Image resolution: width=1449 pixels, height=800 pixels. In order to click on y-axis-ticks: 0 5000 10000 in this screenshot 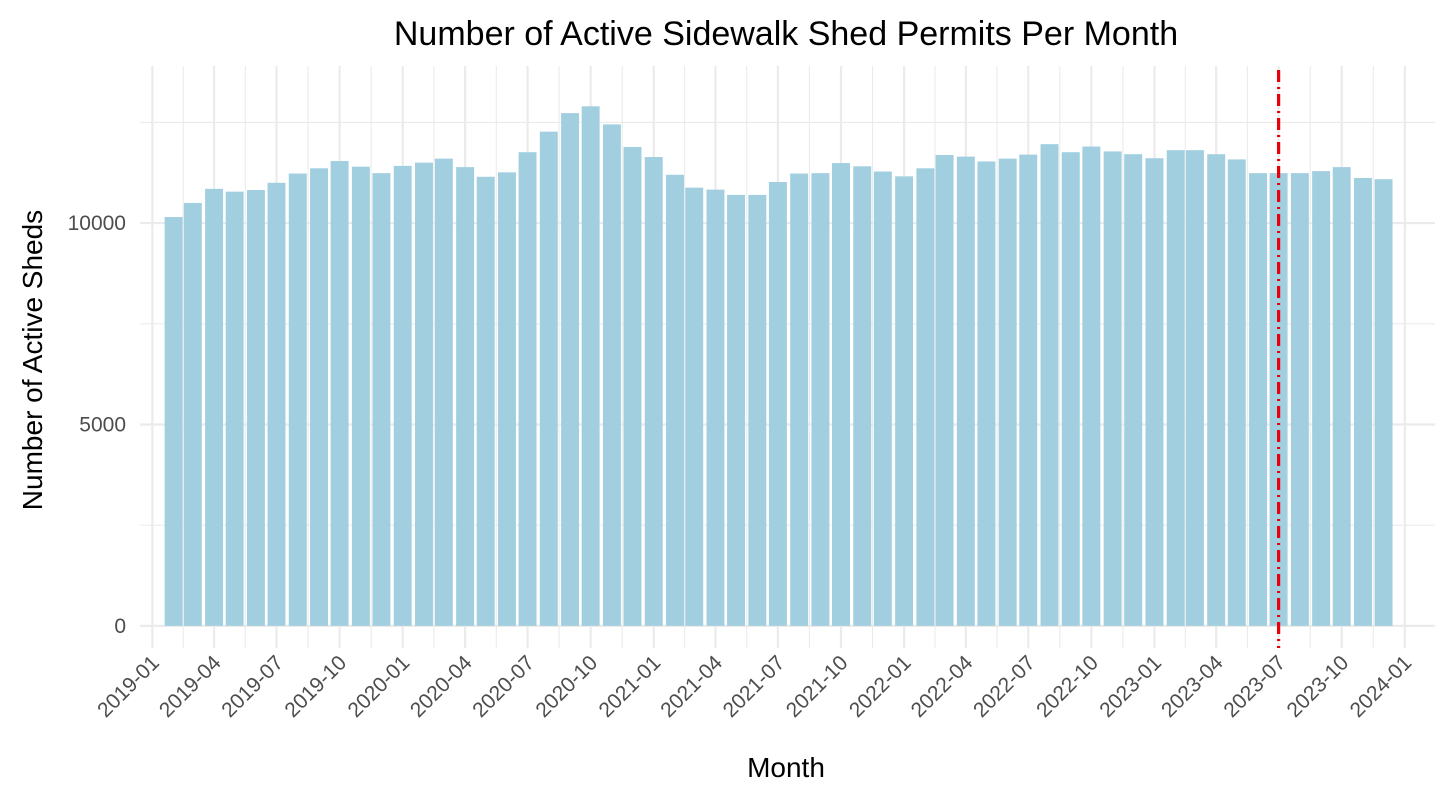, I will do `click(97, 425)`.